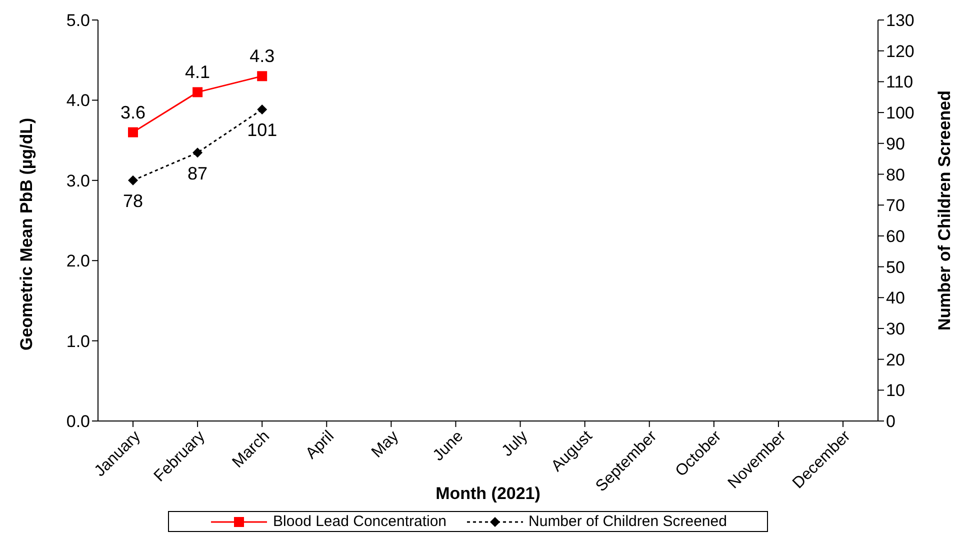 This screenshot has height=534, width=979. I want to click on y2-tick-label: 110, so click(900, 82).